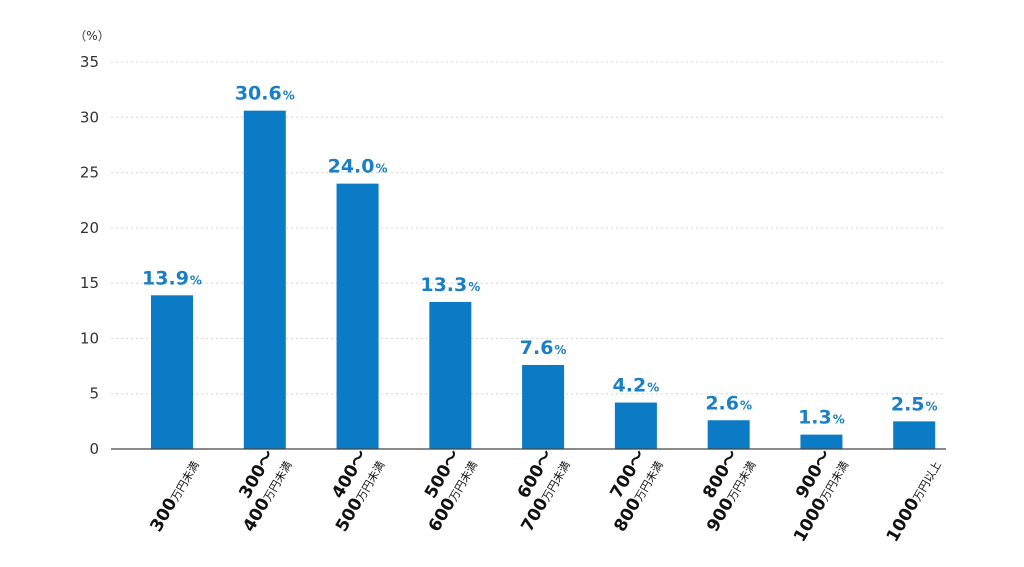 The width and height of the screenshot is (1024, 567). What do you see at coordinates (94, 394) in the screenshot?
I see `y-tick-label: 5` at bounding box center [94, 394].